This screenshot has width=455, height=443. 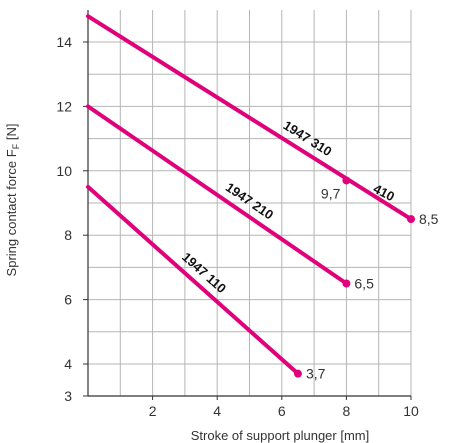 What do you see at coordinates (68, 235) in the screenshot?
I see `y-tick-label: 8` at bounding box center [68, 235].